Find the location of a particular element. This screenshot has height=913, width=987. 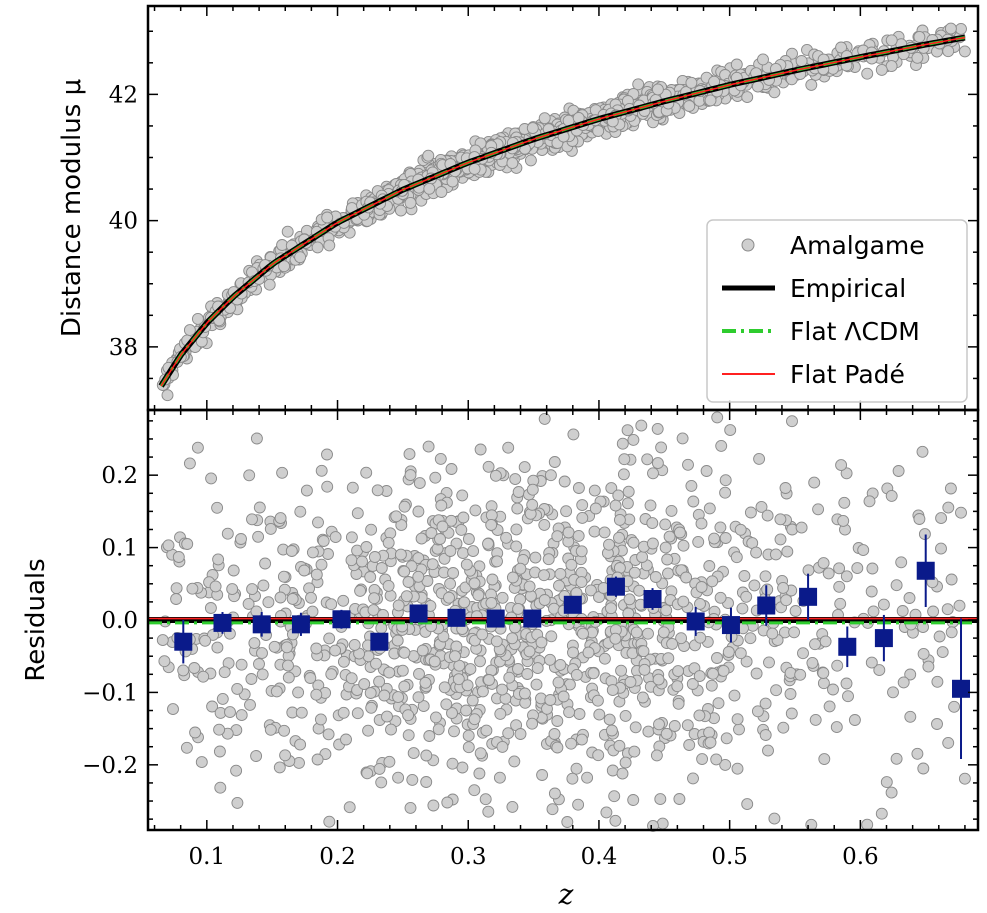

bottom-y-tick-labels: −0.2 −0.1 0.0 0.1 0.2 is located at coordinates (110, 621).